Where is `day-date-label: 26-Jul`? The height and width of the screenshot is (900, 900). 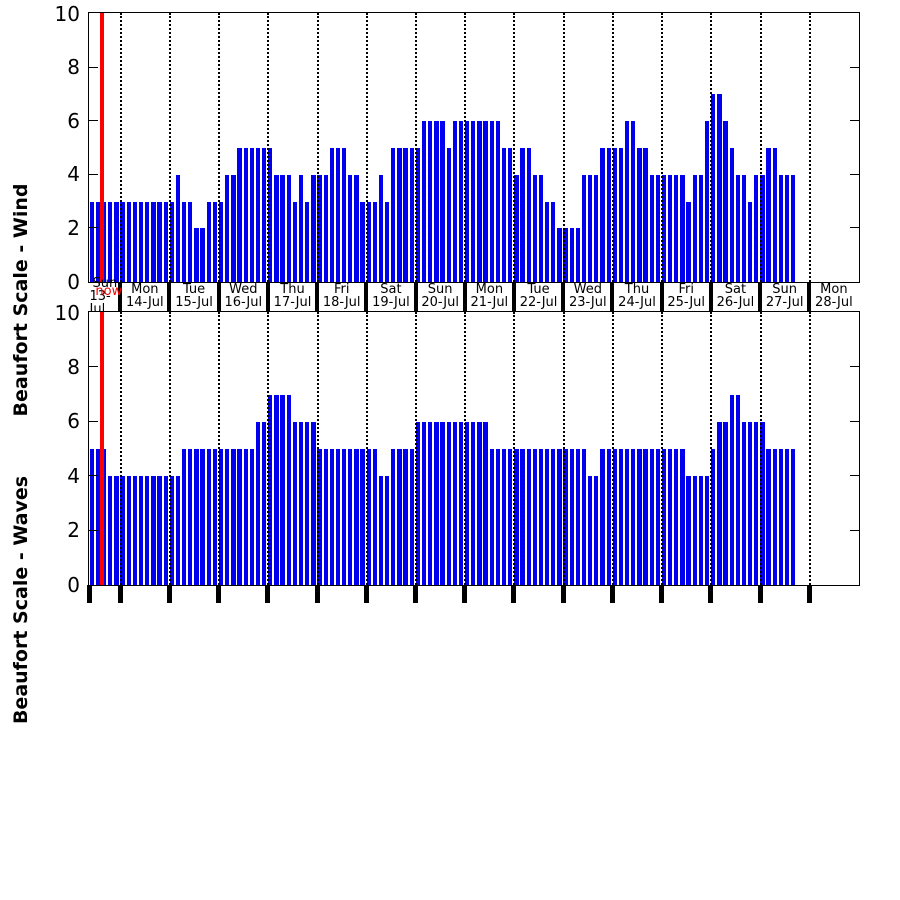
day-date-label: 26-Jul is located at coordinates (735, 302).